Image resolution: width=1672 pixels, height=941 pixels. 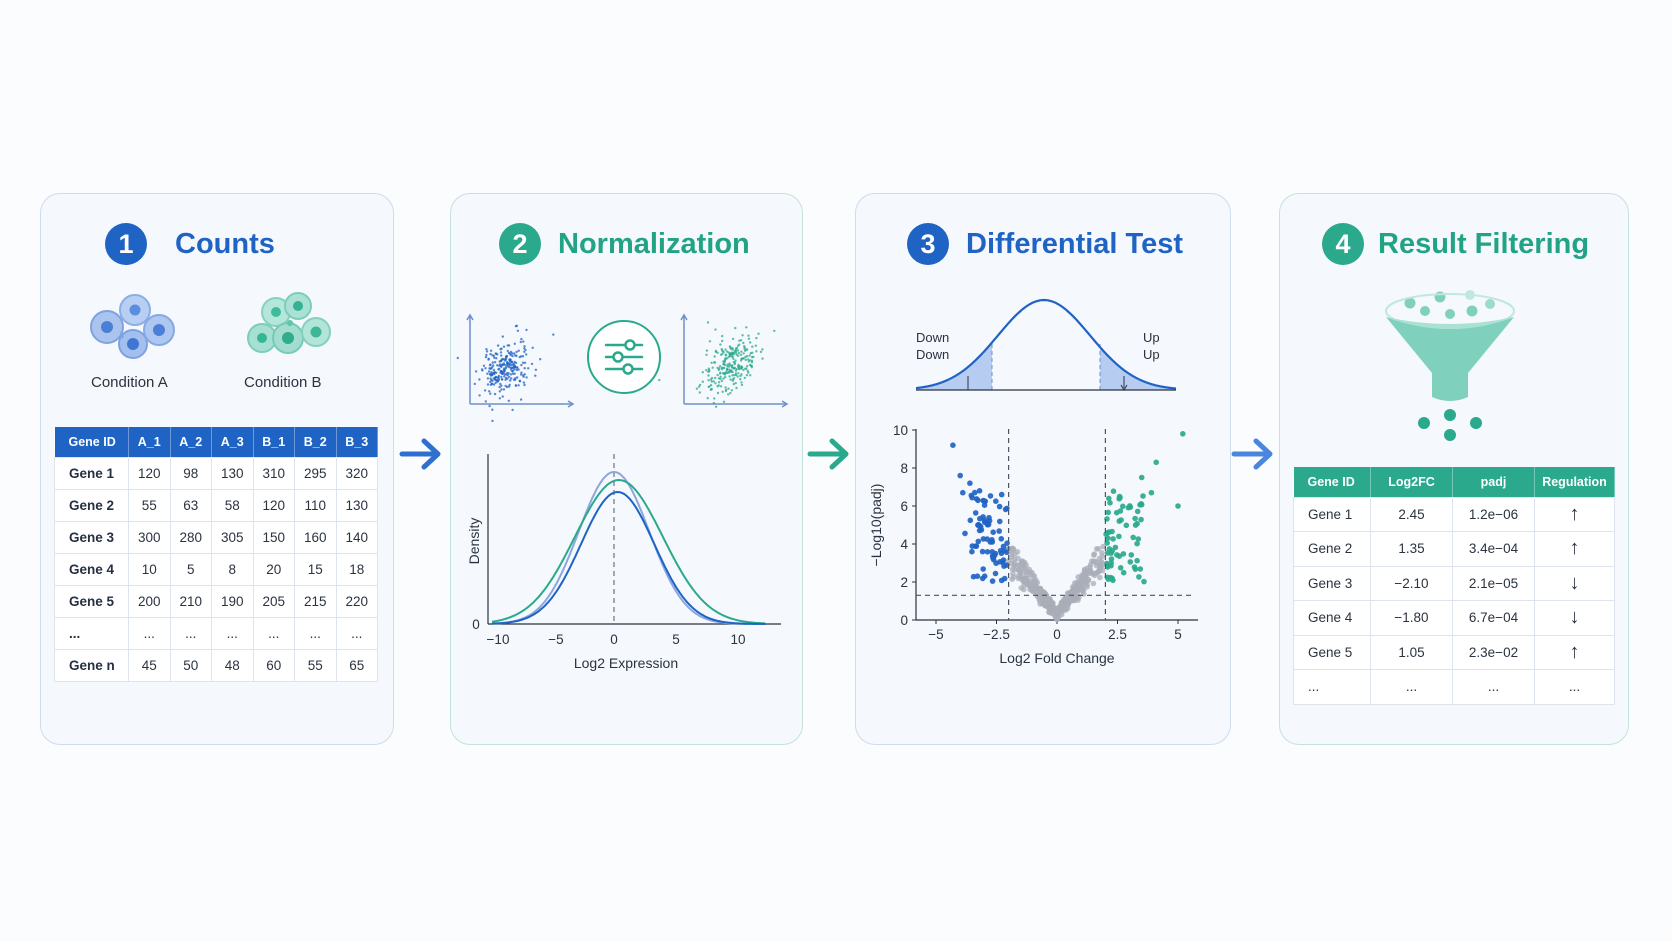 I want to click on table-row: Gene 5 200 210 190 205 215 220, so click(x=216, y=601).